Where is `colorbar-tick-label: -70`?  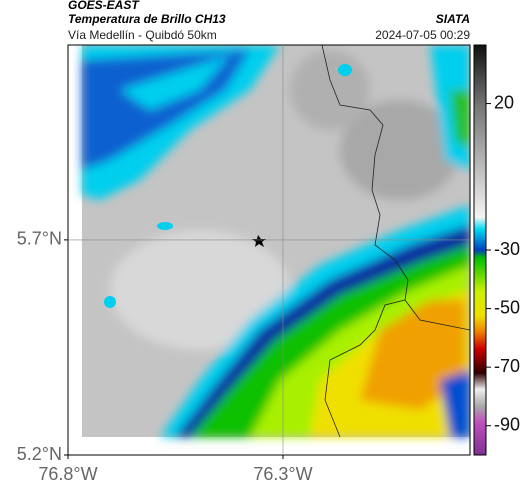 colorbar-tick-label: -70 is located at coordinates (507, 366).